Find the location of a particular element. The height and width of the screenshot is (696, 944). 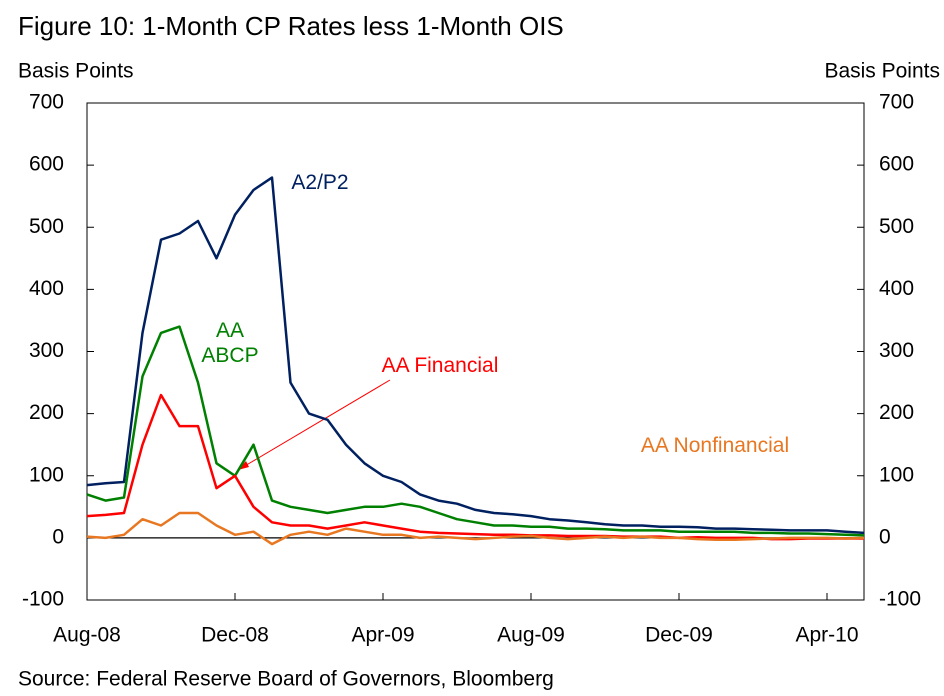

y2-tick-label: 700 is located at coordinates (896, 102).